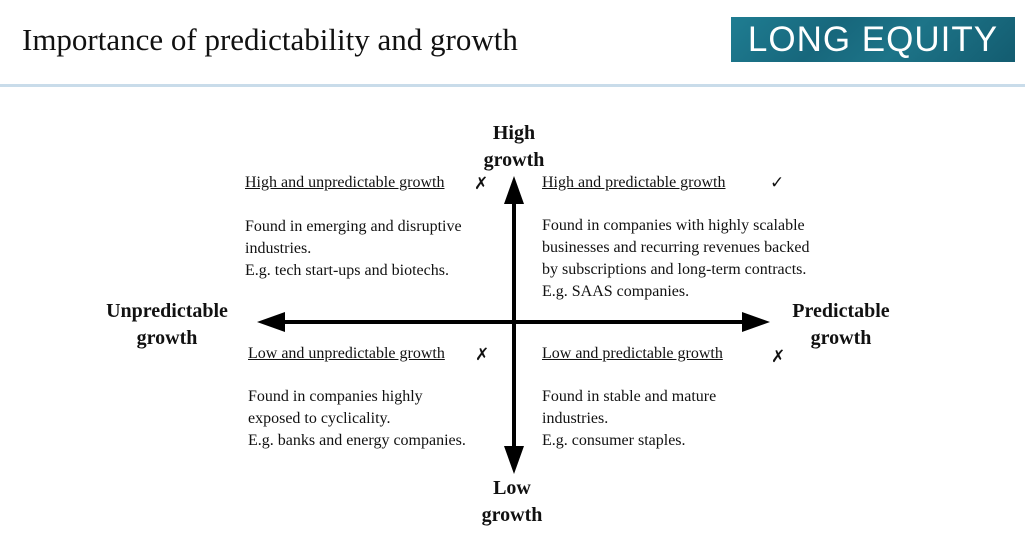 The image size is (1025, 552). What do you see at coordinates (873, 39) in the screenshot?
I see `long-equity-logo: LONG EQUITY` at bounding box center [873, 39].